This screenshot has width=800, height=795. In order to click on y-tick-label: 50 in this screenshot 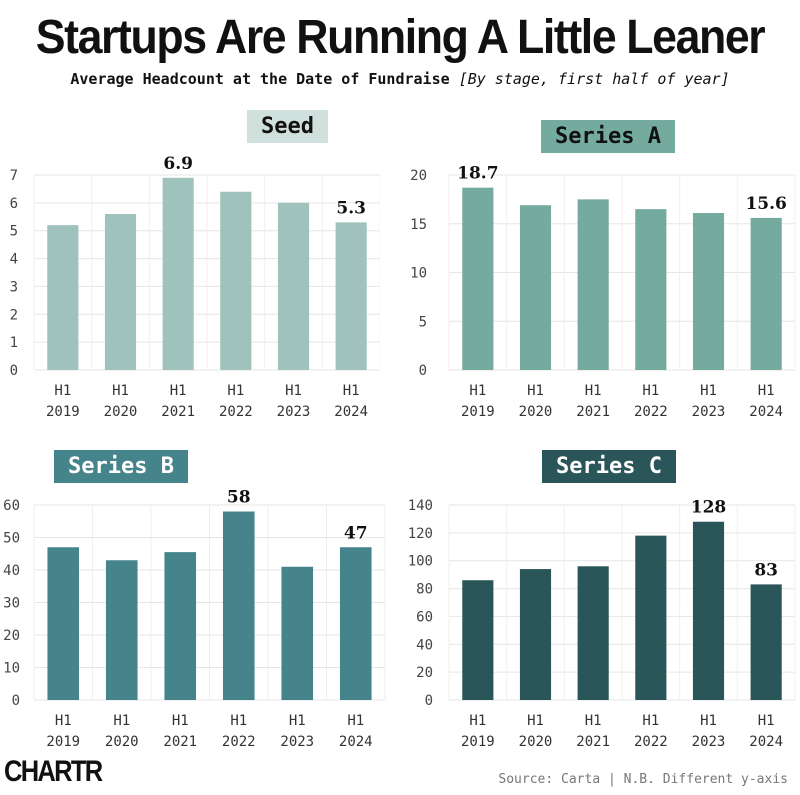, I will do `click(11, 539)`.